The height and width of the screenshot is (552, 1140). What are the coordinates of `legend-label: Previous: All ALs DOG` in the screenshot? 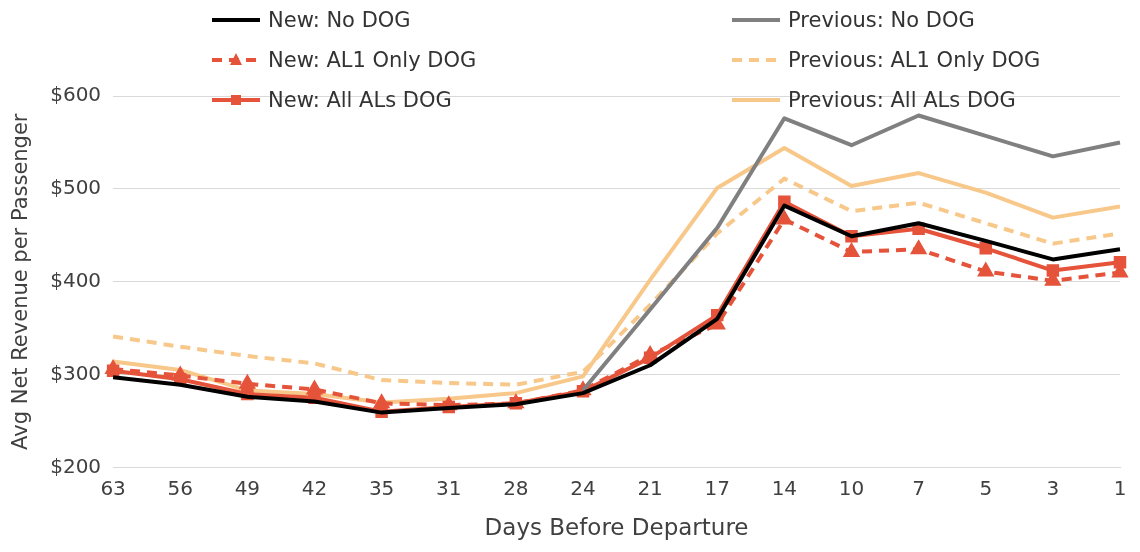 It's located at (902, 100).